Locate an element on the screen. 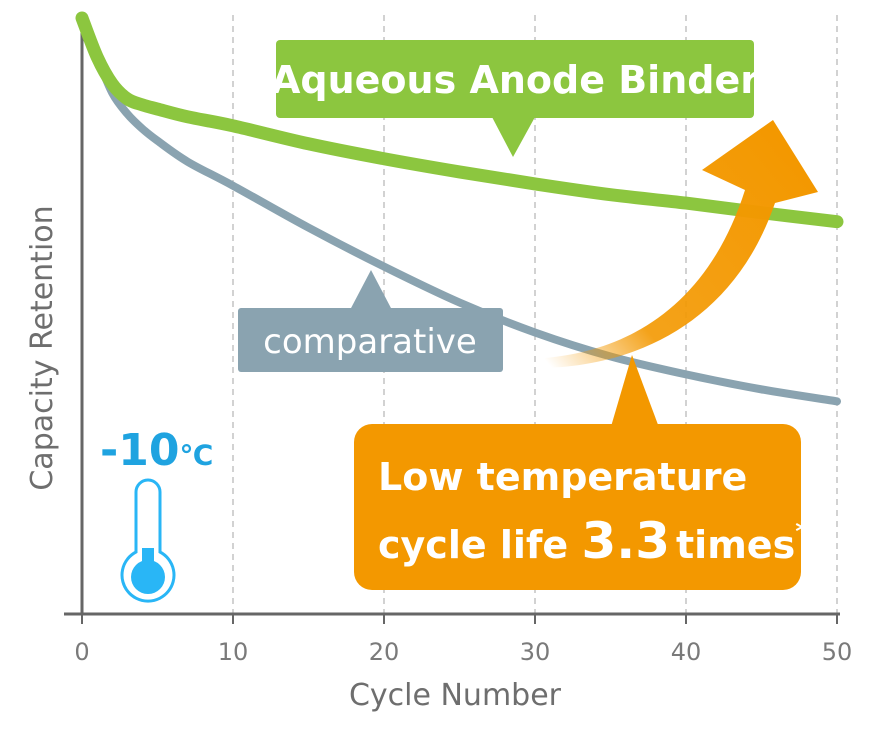  thermometer-icon is located at coordinates (148, 540).